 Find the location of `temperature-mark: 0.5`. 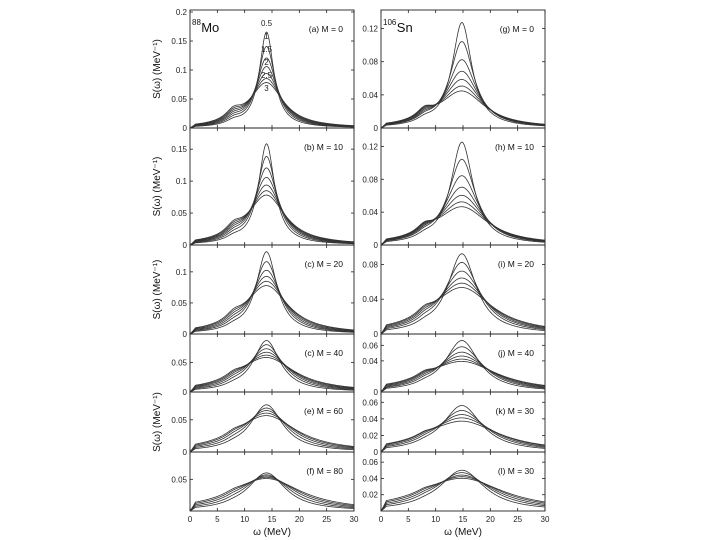

temperature-mark: 0.5 is located at coordinates (267, 23).